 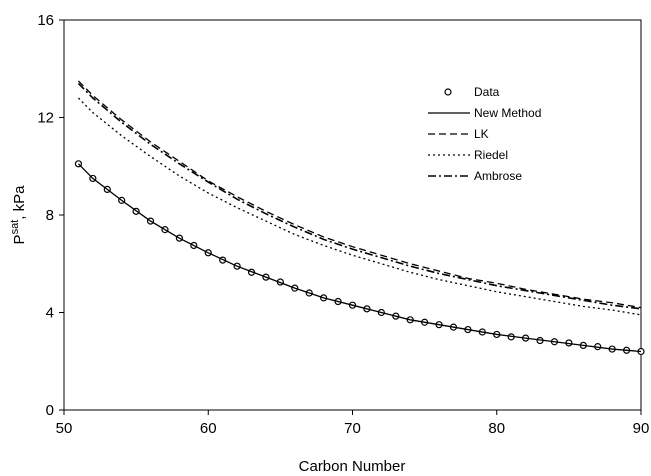 What do you see at coordinates (352, 466) in the screenshot?
I see `x-axis-title: Carbon Number` at bounding box center [352, 466].